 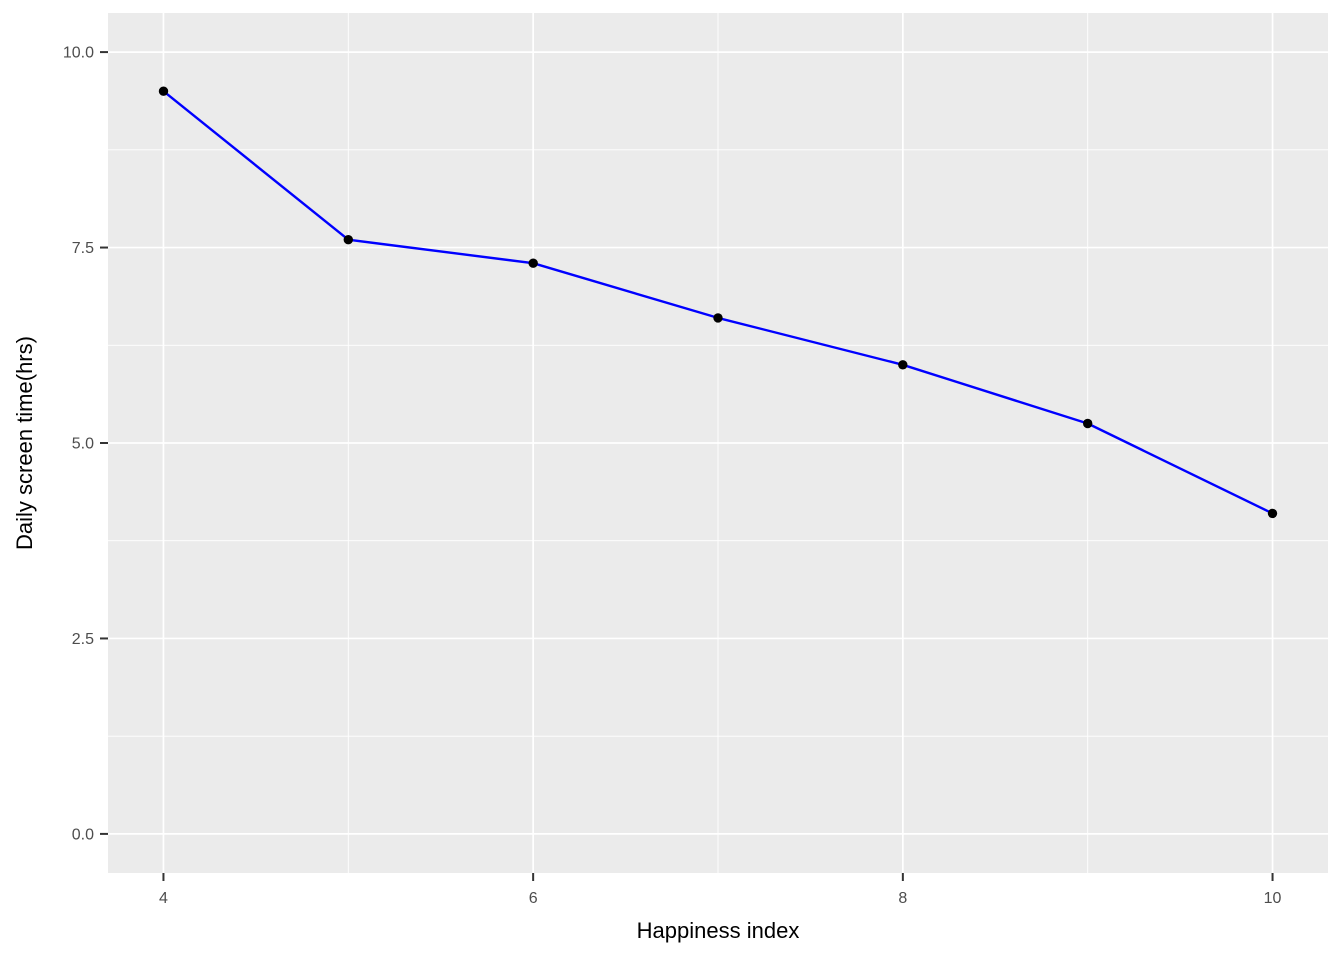 I want to click on x-tick-label: 10, so click(x=1273, y=898).